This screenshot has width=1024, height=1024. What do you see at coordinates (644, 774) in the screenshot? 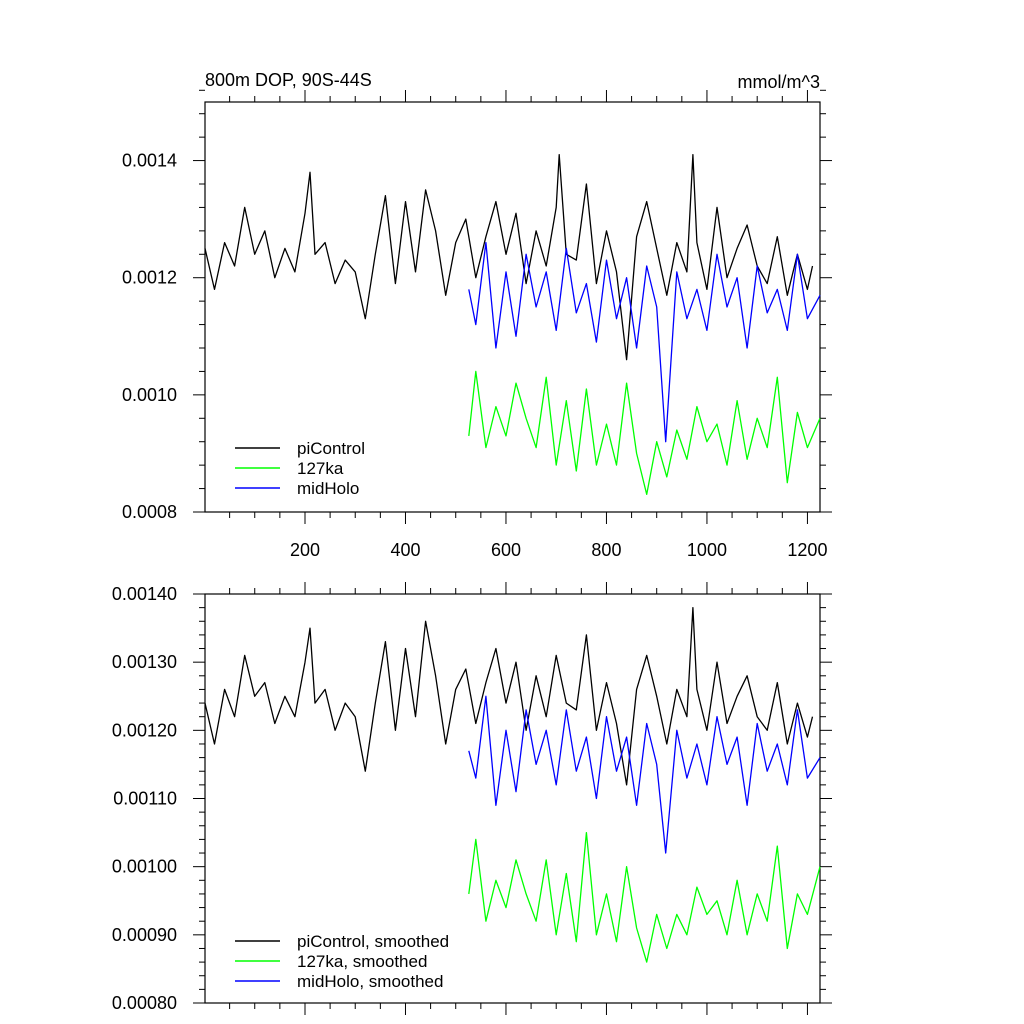
I see `series-line-midholo-smoothed` at bounding box center [644, 774].